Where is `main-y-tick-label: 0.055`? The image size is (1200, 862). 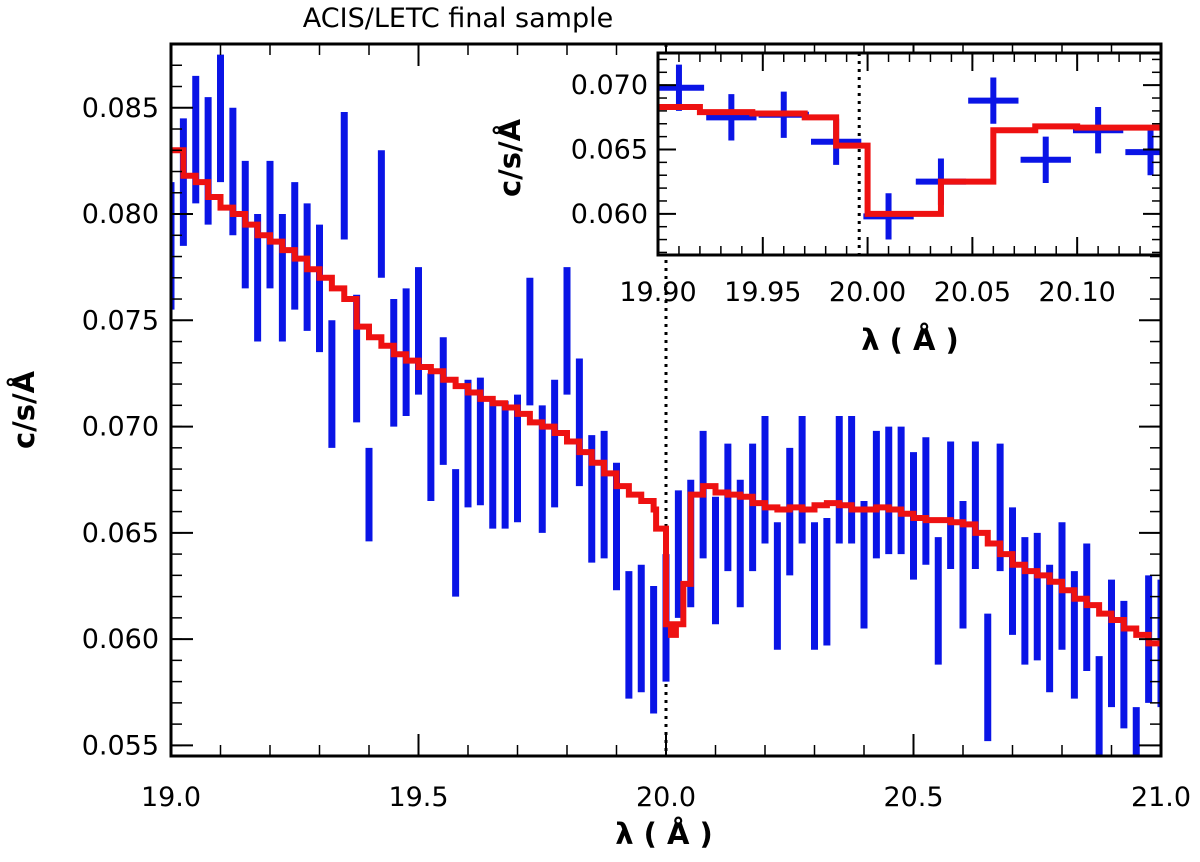
main-y-tick-label: 0.055 is located at coordinates (120, 745).